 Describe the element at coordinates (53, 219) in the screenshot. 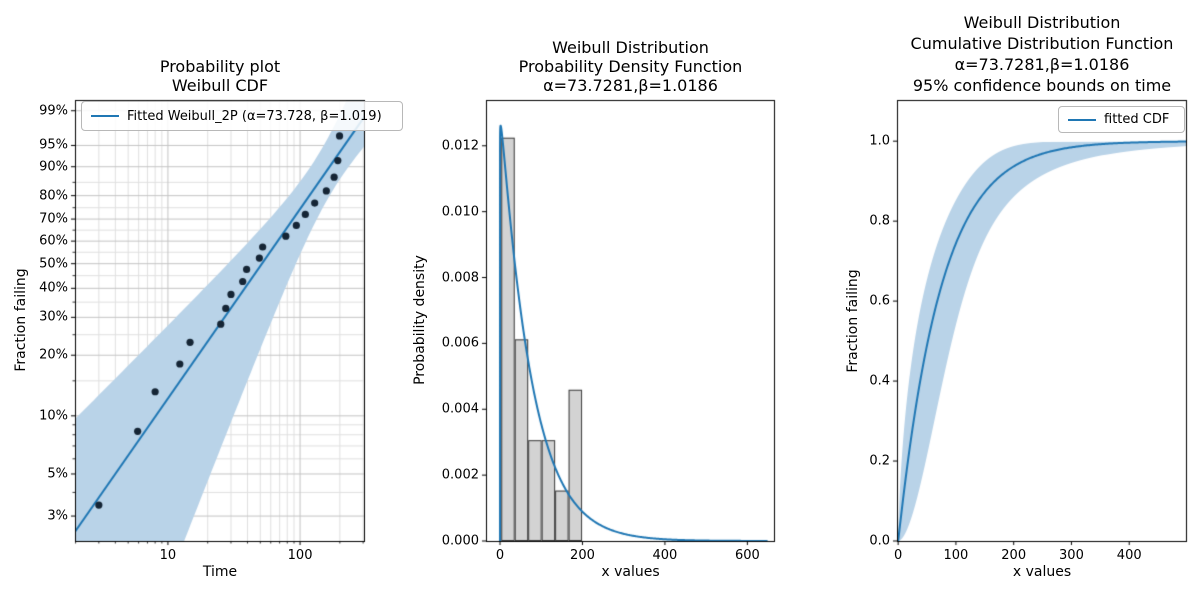

I see `probability-plot-y-tick-label: 70%` at that location.